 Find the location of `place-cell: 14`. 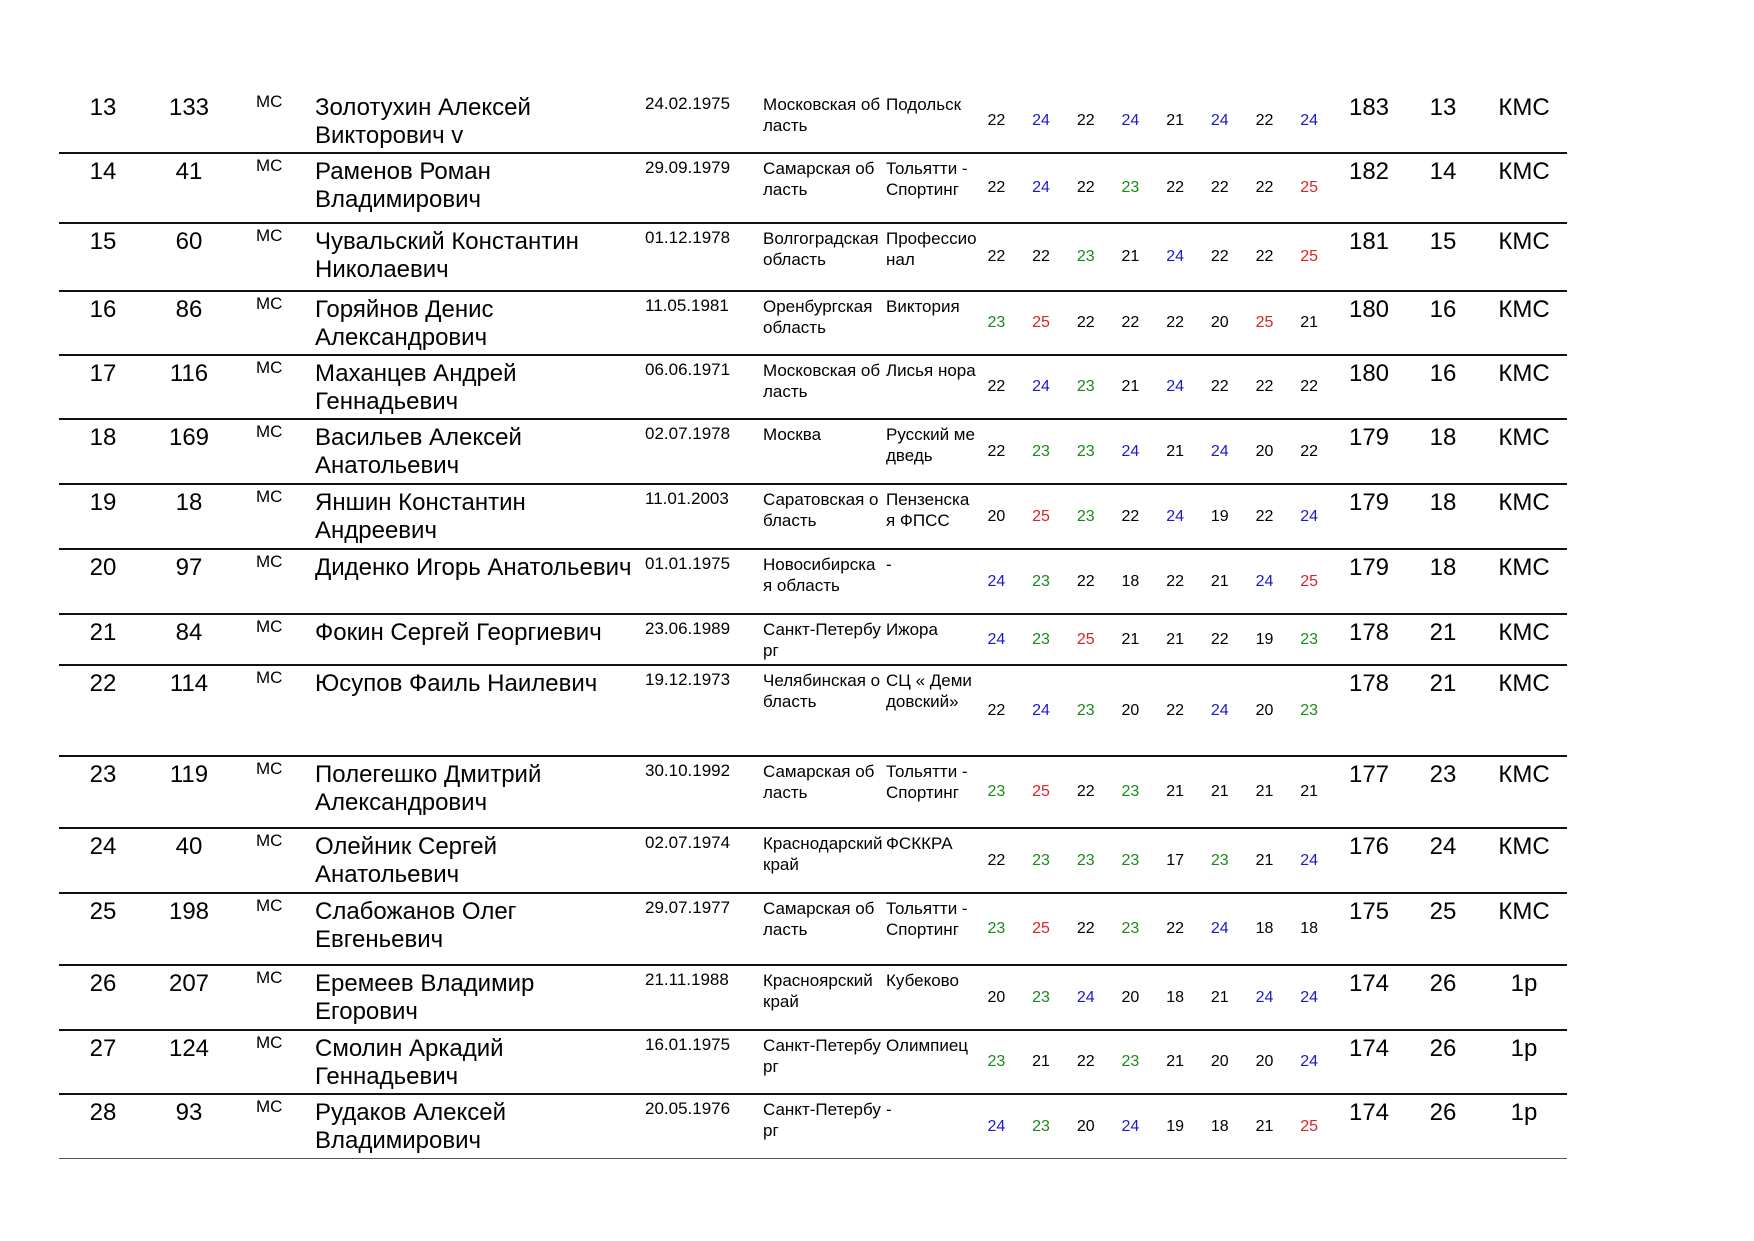

place-cell: 14 is located at coordinates (103, 171).